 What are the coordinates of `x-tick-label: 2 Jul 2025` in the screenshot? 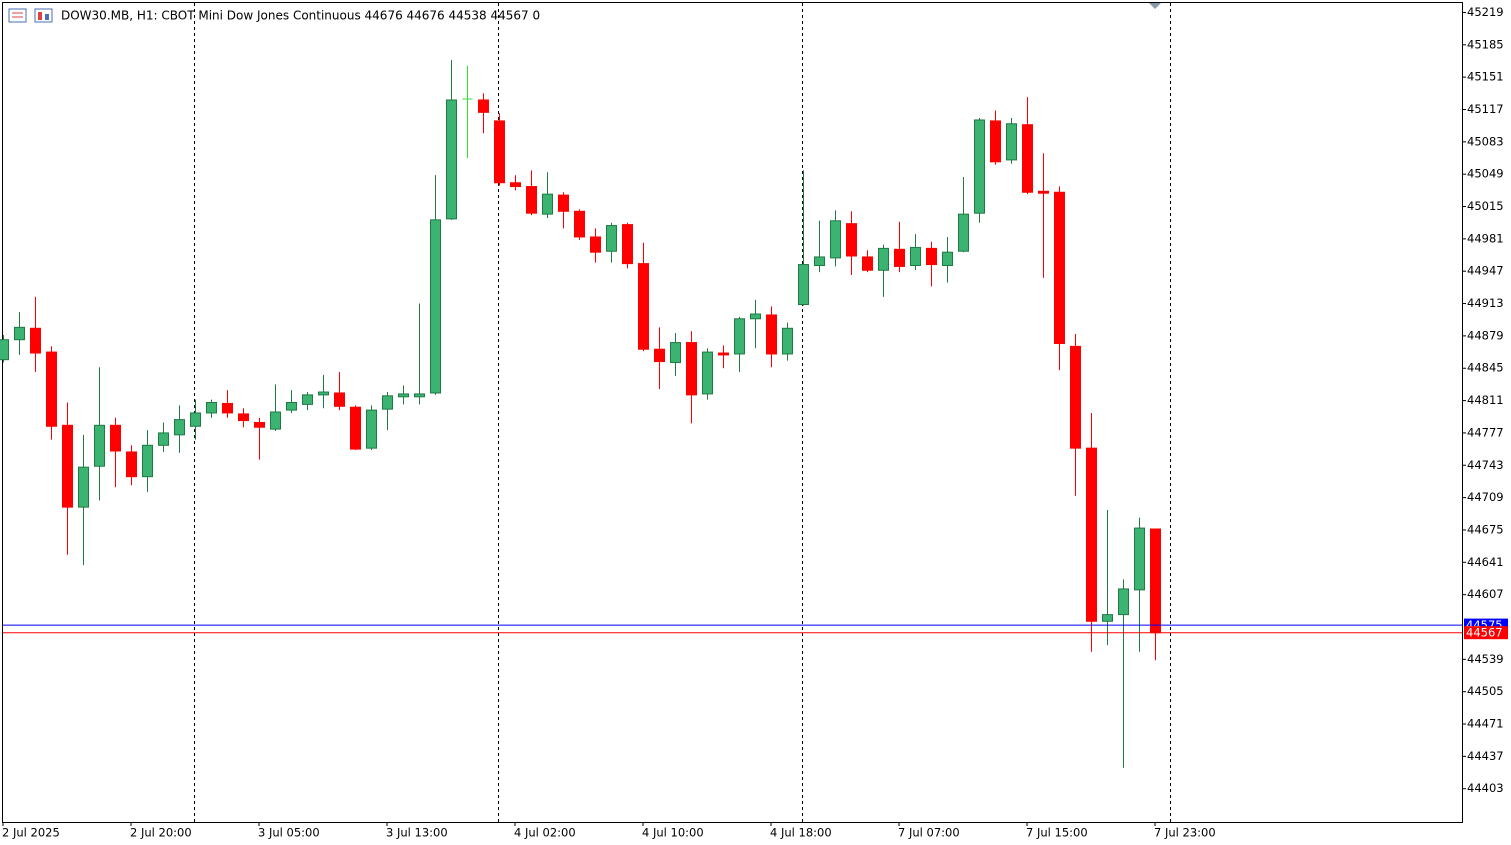 It's located at (31, 833).